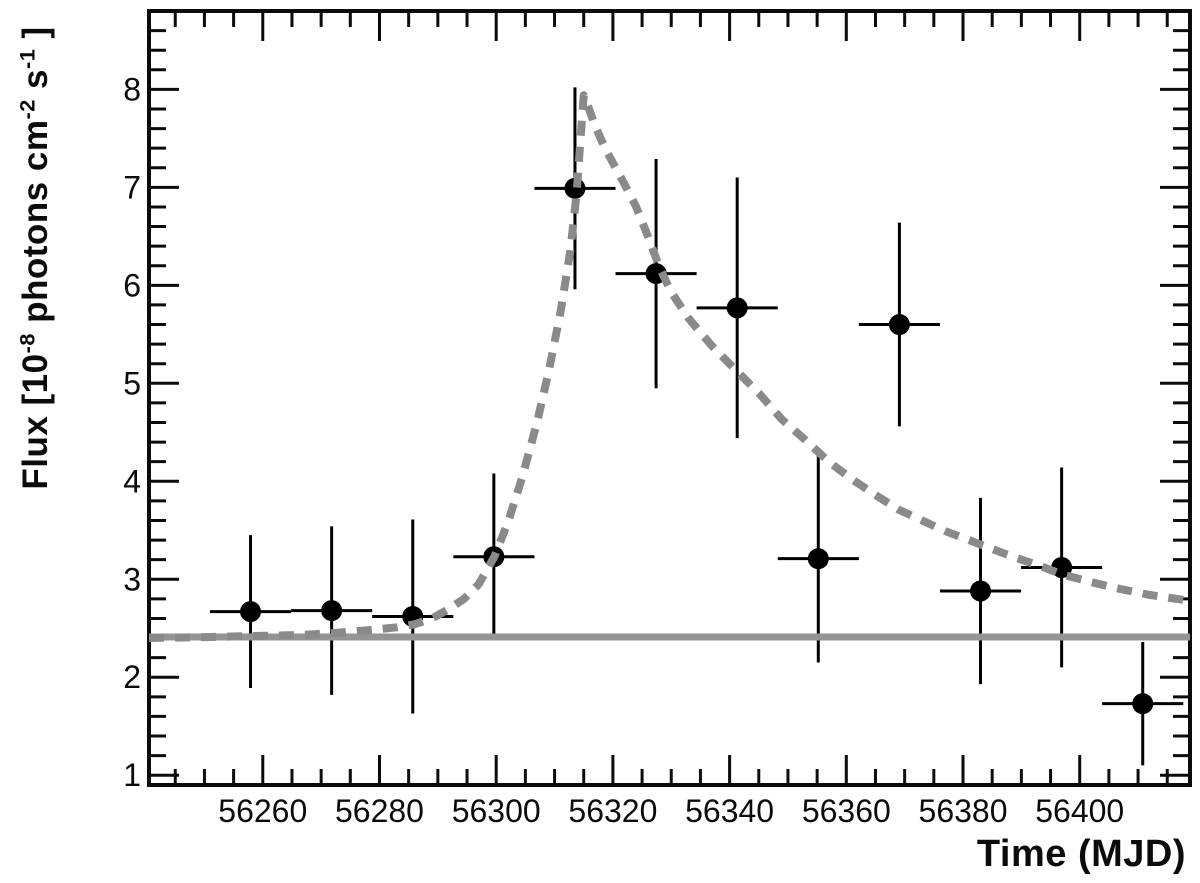 Image resolution: width=1200 pixels, height=883 pixels. I want to click on y-tick-label: 5, so click(132, 383).